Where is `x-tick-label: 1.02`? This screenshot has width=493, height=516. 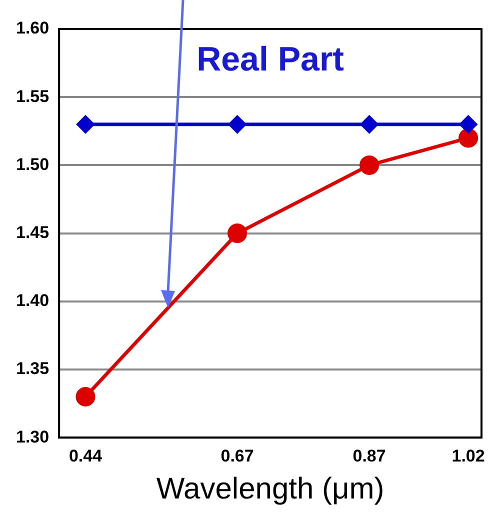 x-tick-label: 1.02 is located at coordinates (468, 456).